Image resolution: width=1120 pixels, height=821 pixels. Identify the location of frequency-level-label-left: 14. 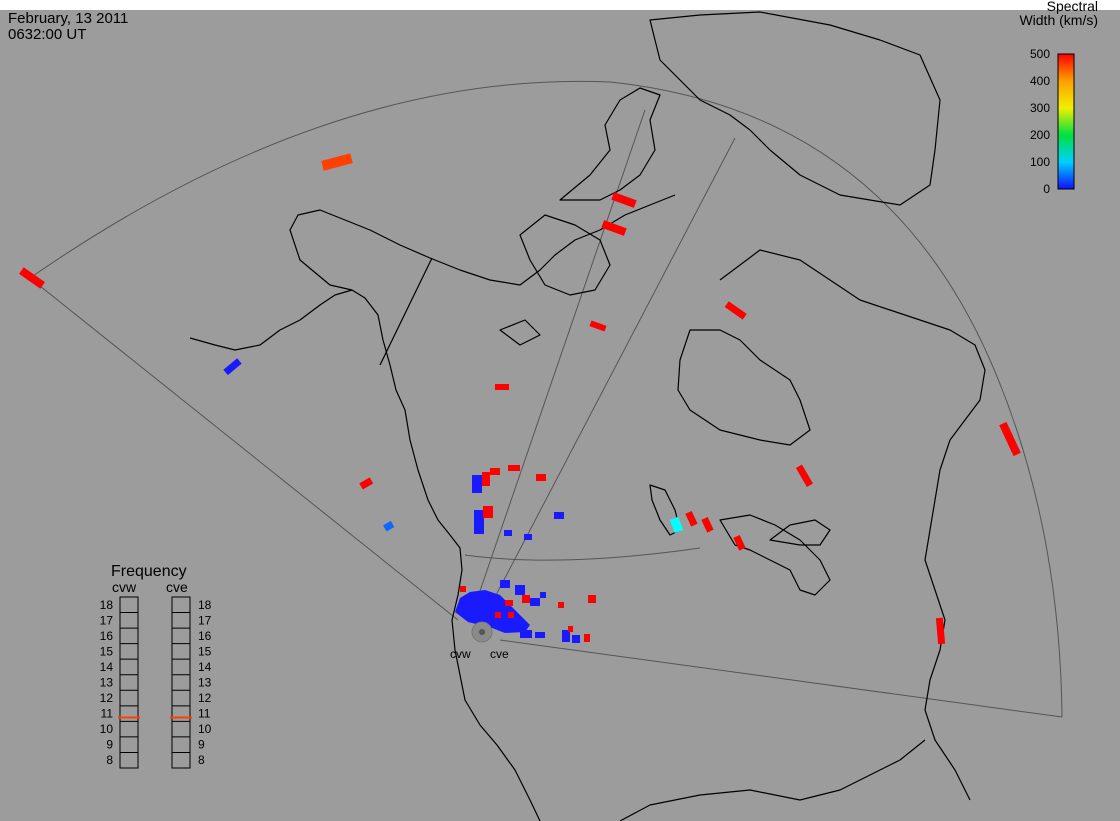
(107, 667).